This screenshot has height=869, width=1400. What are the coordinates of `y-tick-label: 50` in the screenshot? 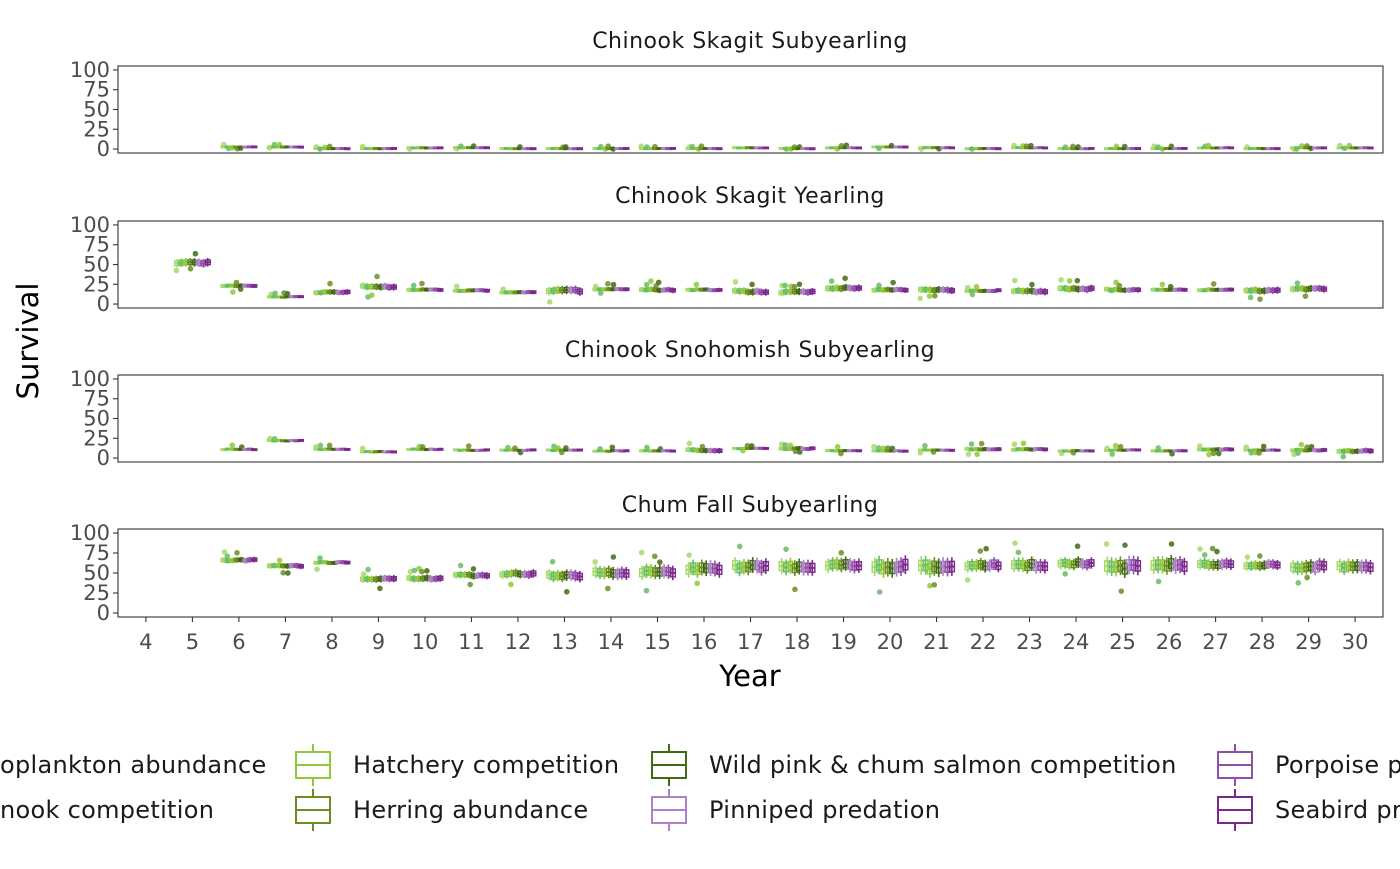 It's located at (96, 419).